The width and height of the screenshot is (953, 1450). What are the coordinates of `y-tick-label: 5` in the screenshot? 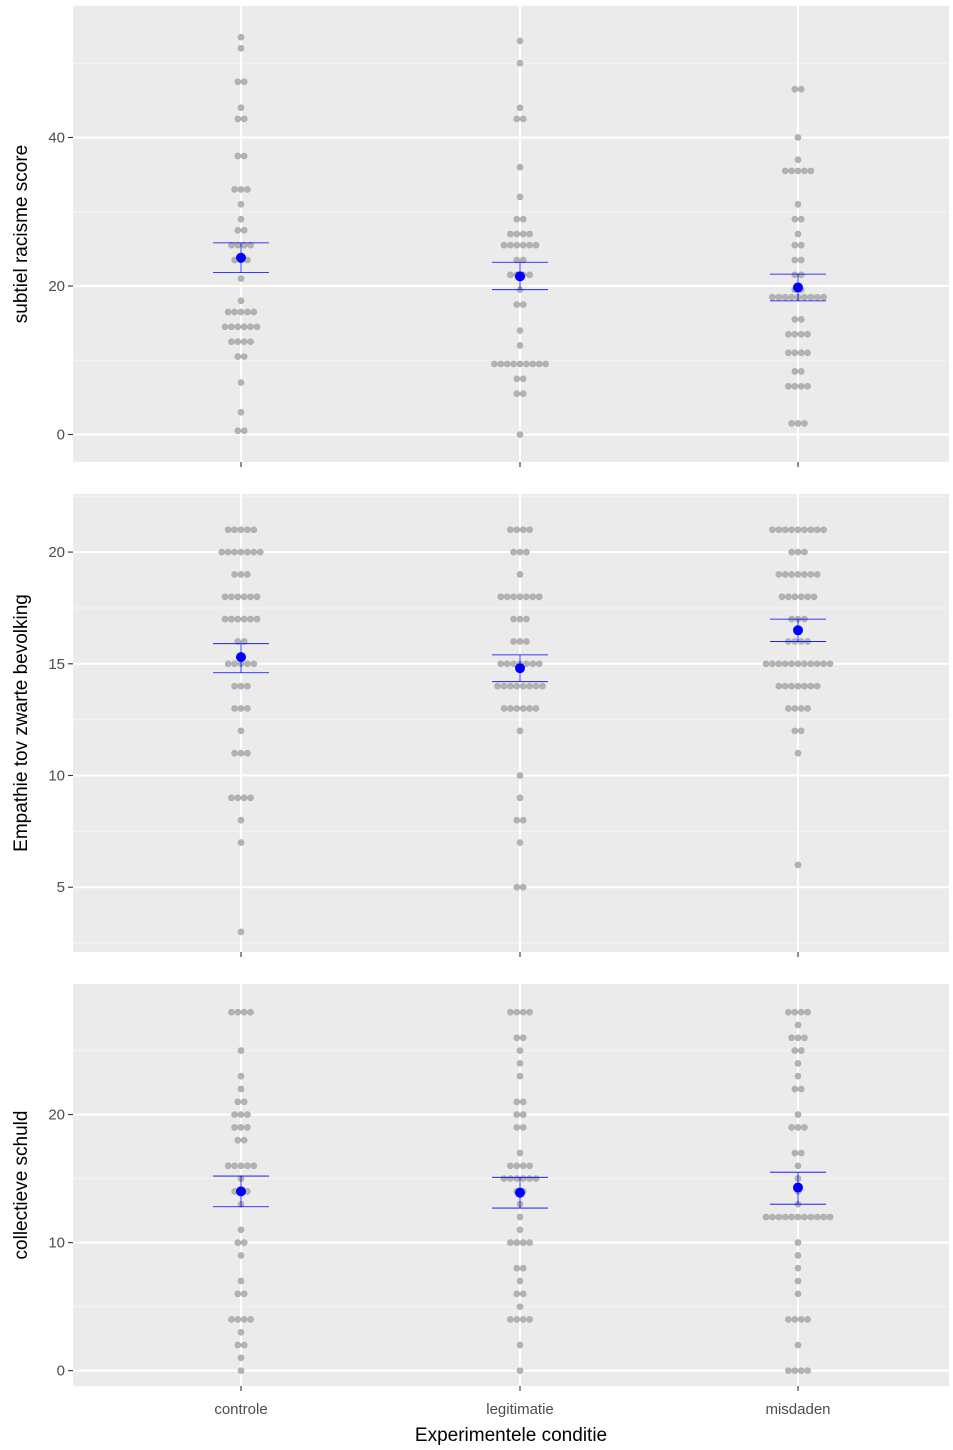 It's located at (61, 887).